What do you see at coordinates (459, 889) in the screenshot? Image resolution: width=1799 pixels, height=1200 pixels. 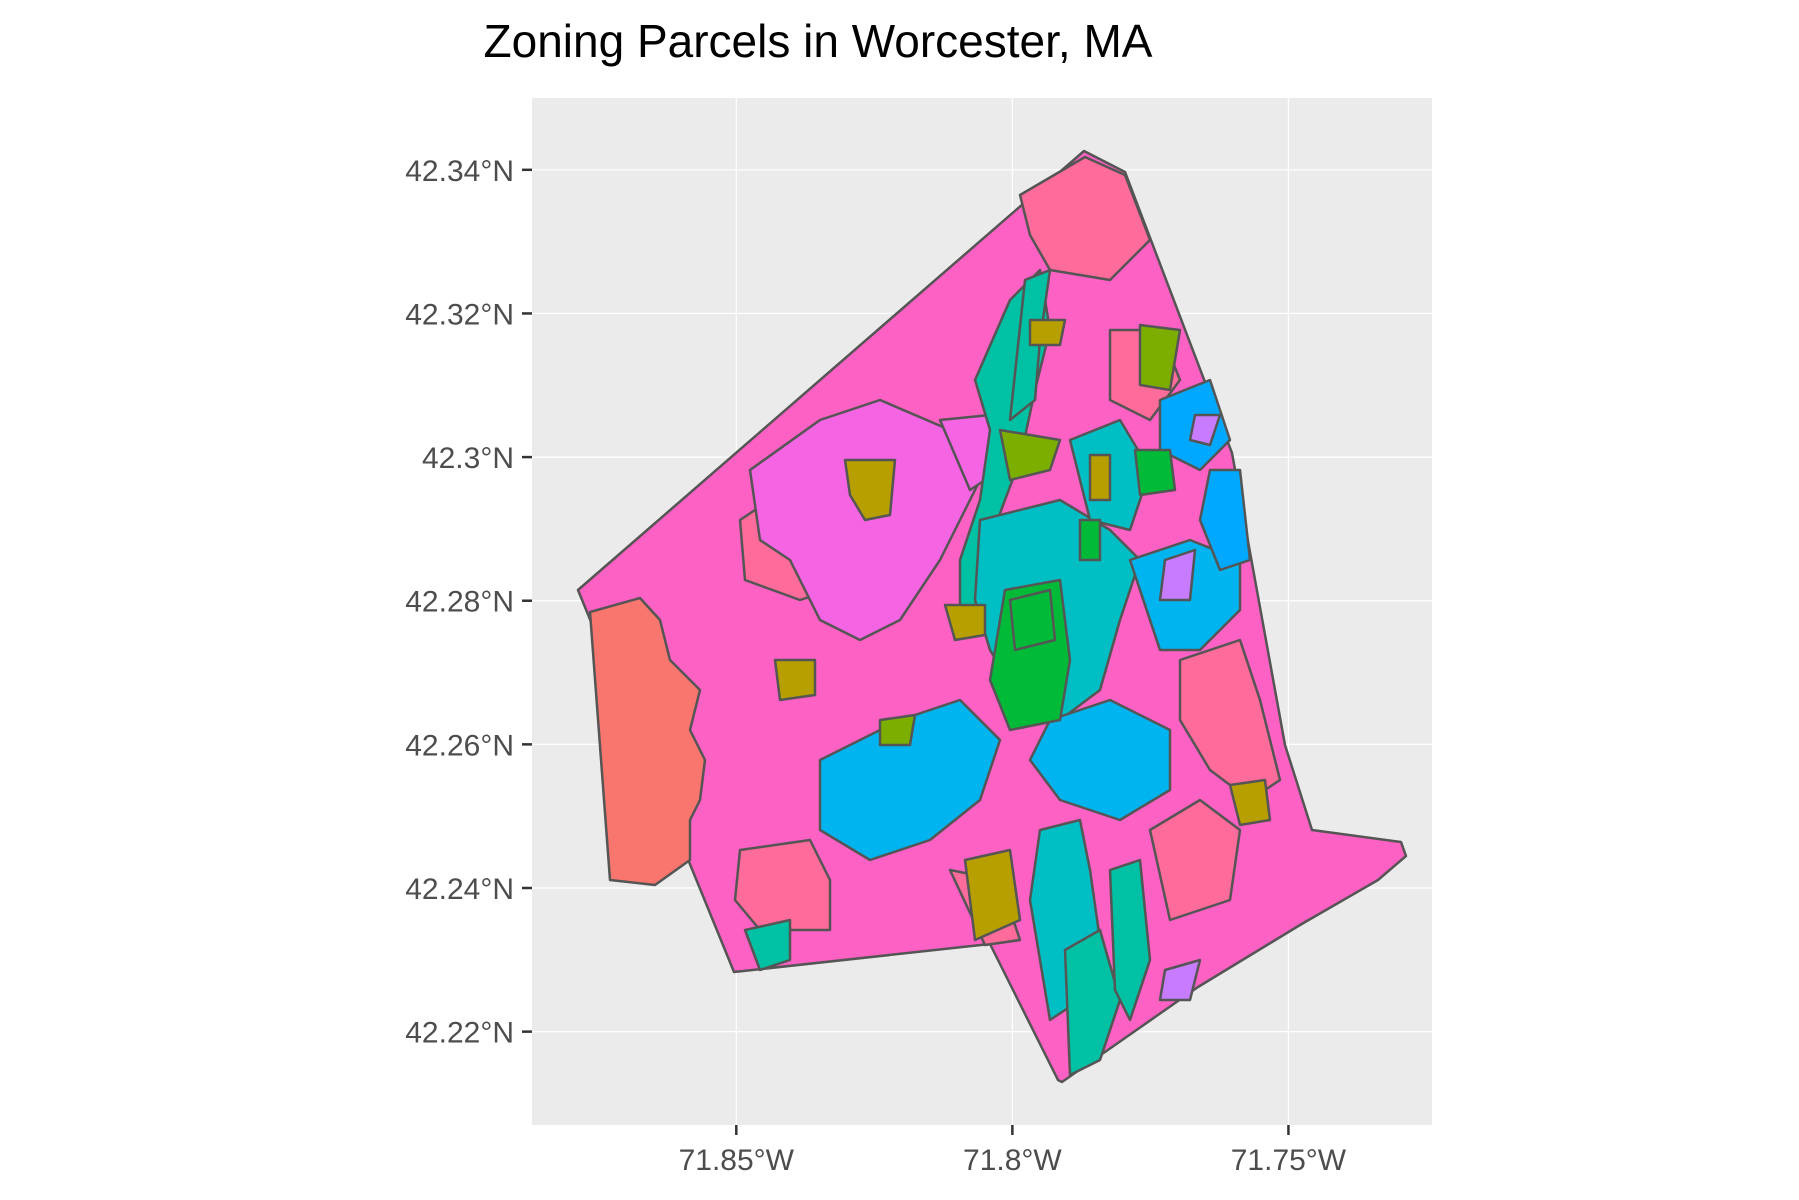 I see `y-tick-label: 42.24°N` at bounding box center [459, 889].